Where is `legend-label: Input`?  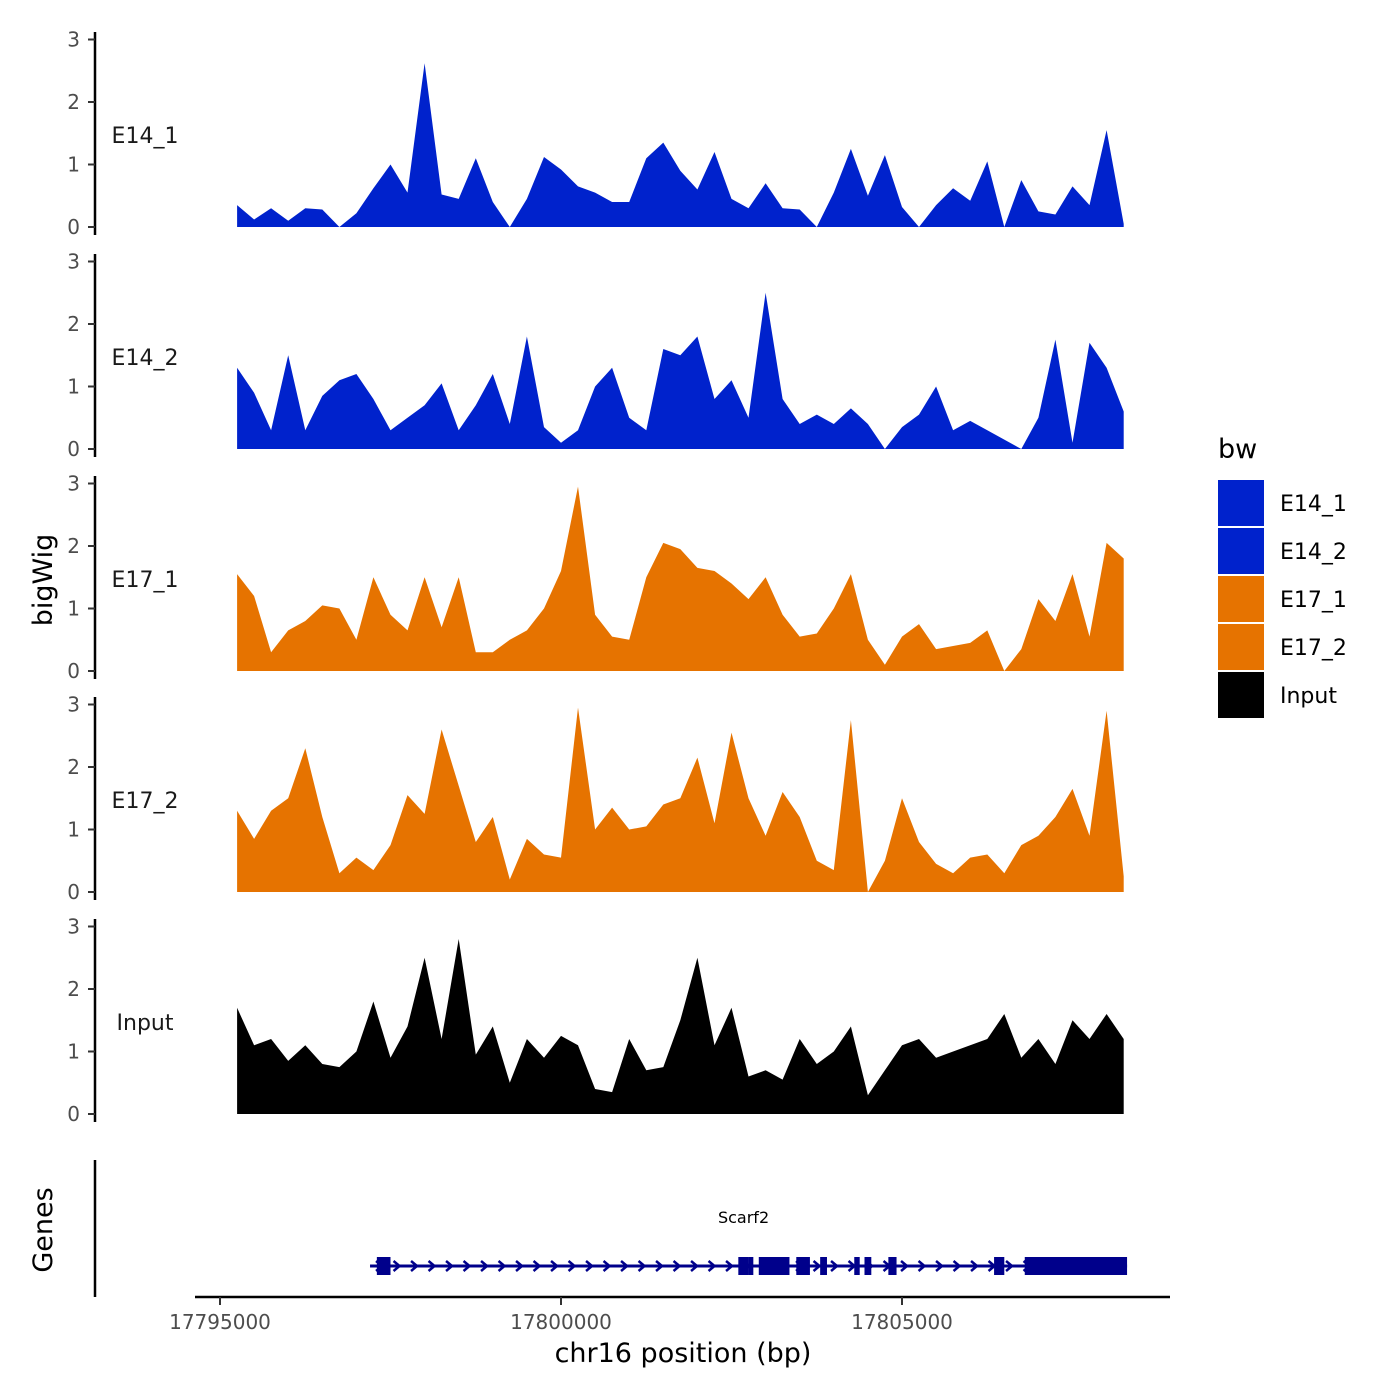
legend-label: Input is located at coordinates (1308, 696).